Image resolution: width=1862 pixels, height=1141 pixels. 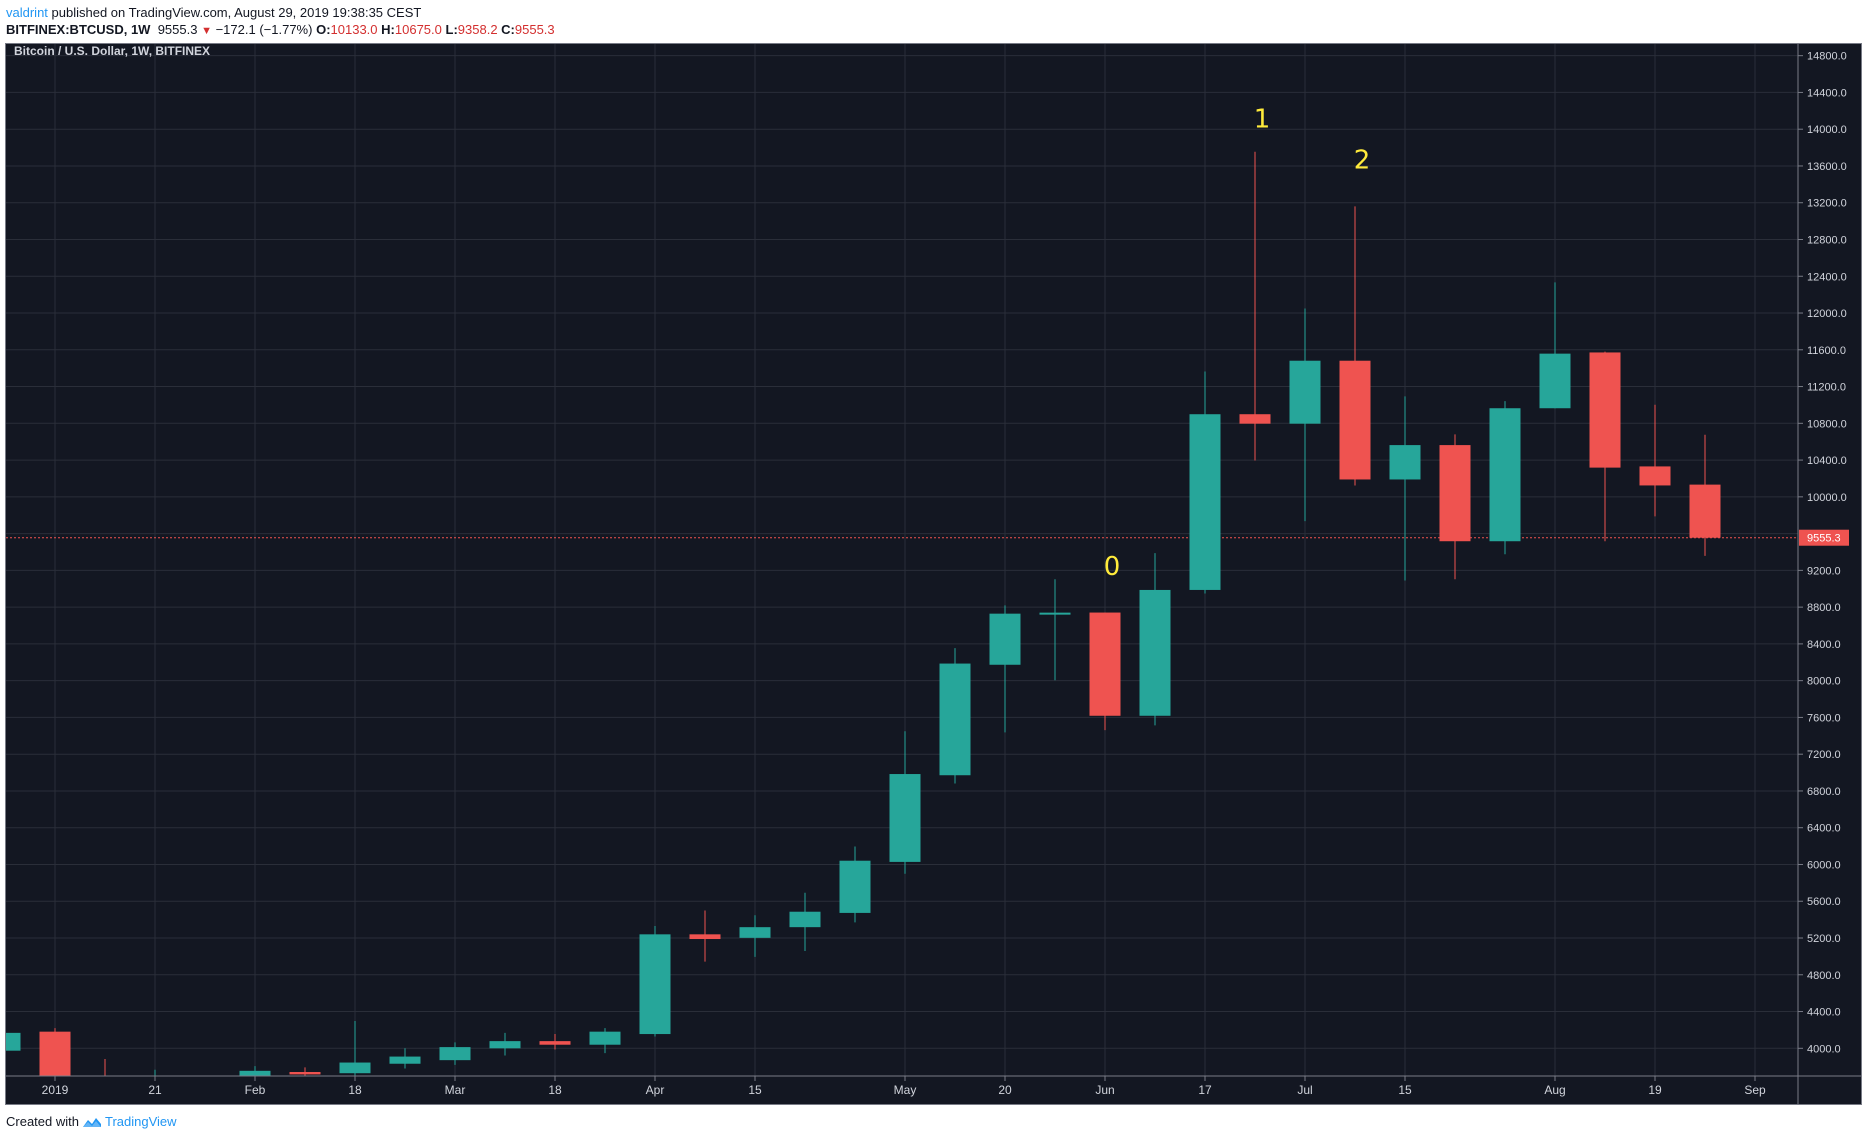 What do you see at coordinates (1827, 167) in the screenshot?
I see `y-tick-label: 13600.0` at bounding box center [1827, 167].